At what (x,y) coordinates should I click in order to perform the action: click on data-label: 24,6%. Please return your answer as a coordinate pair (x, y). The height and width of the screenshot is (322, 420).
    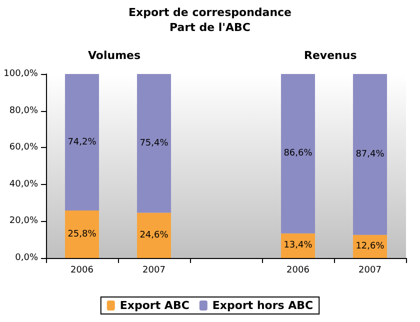
    Looking at the image, I should click on (154, 235).